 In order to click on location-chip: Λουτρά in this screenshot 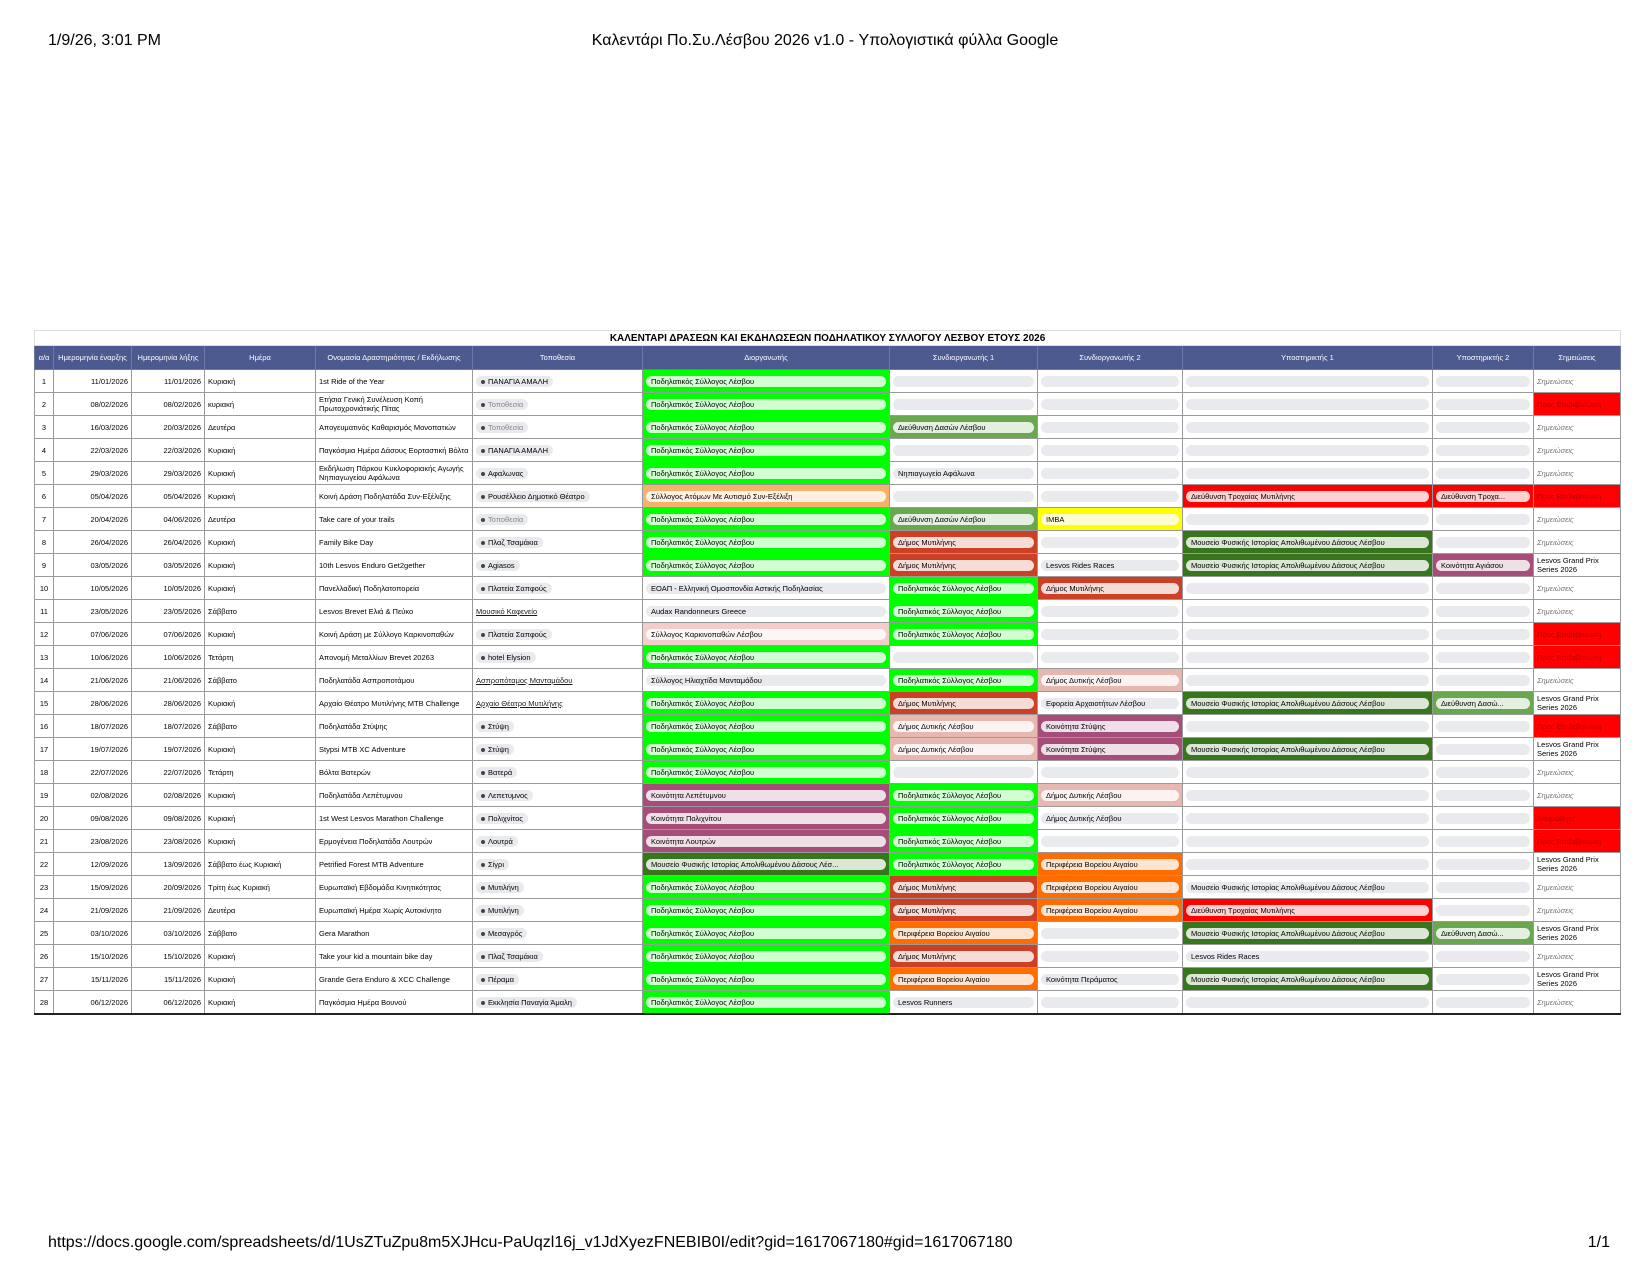, I will do `click(497, 841)`.